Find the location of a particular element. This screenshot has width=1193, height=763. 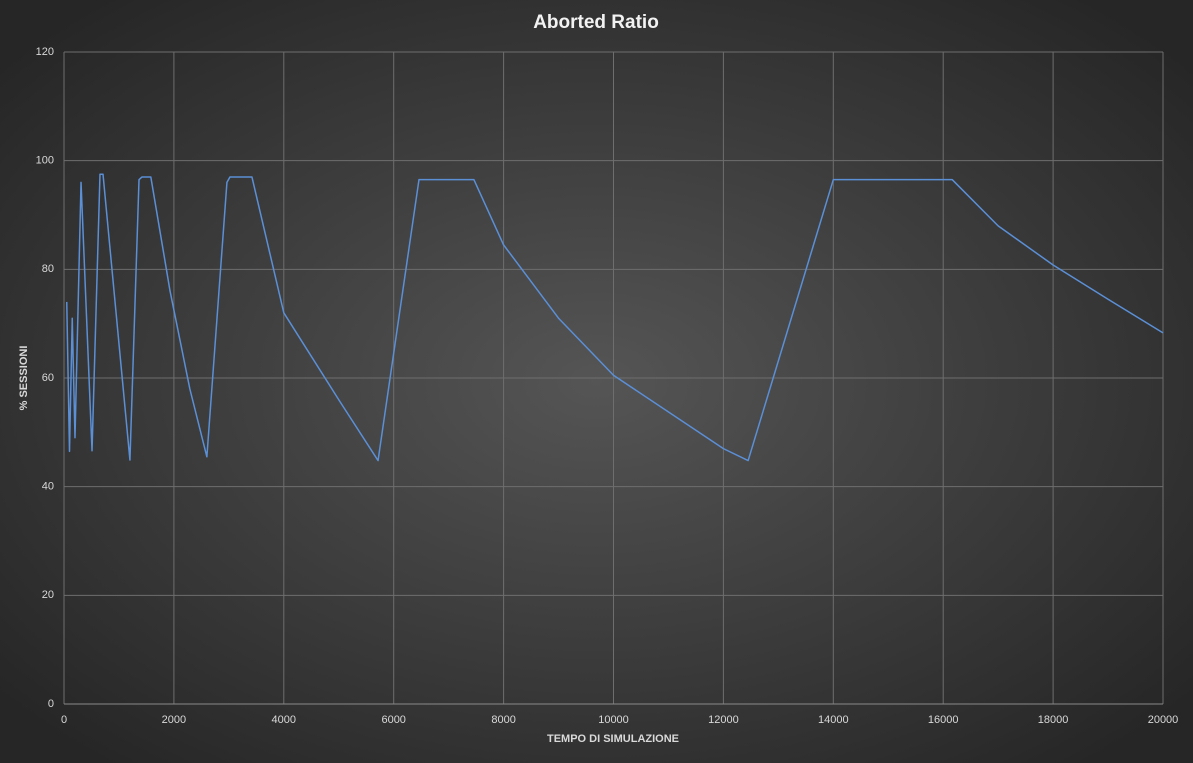

y-tick-label: 60 is located at coordinates (48, 378).